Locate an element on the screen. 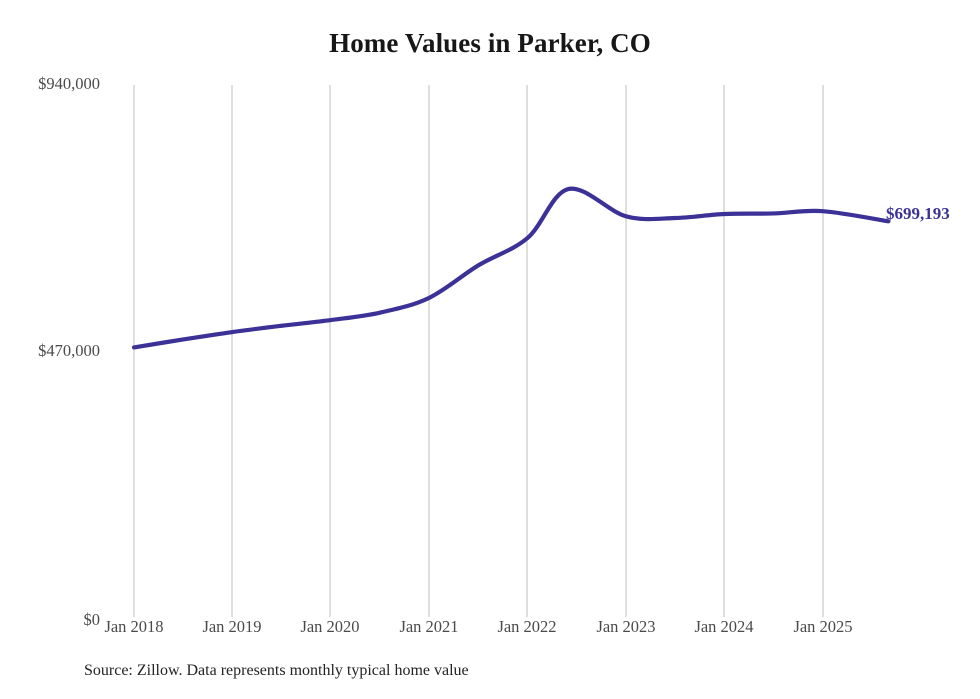 Image resolution: width=980 pixels, height=699 pixels. x-tick-label-0: Jan 2018 is located at coordinates (134, 626).